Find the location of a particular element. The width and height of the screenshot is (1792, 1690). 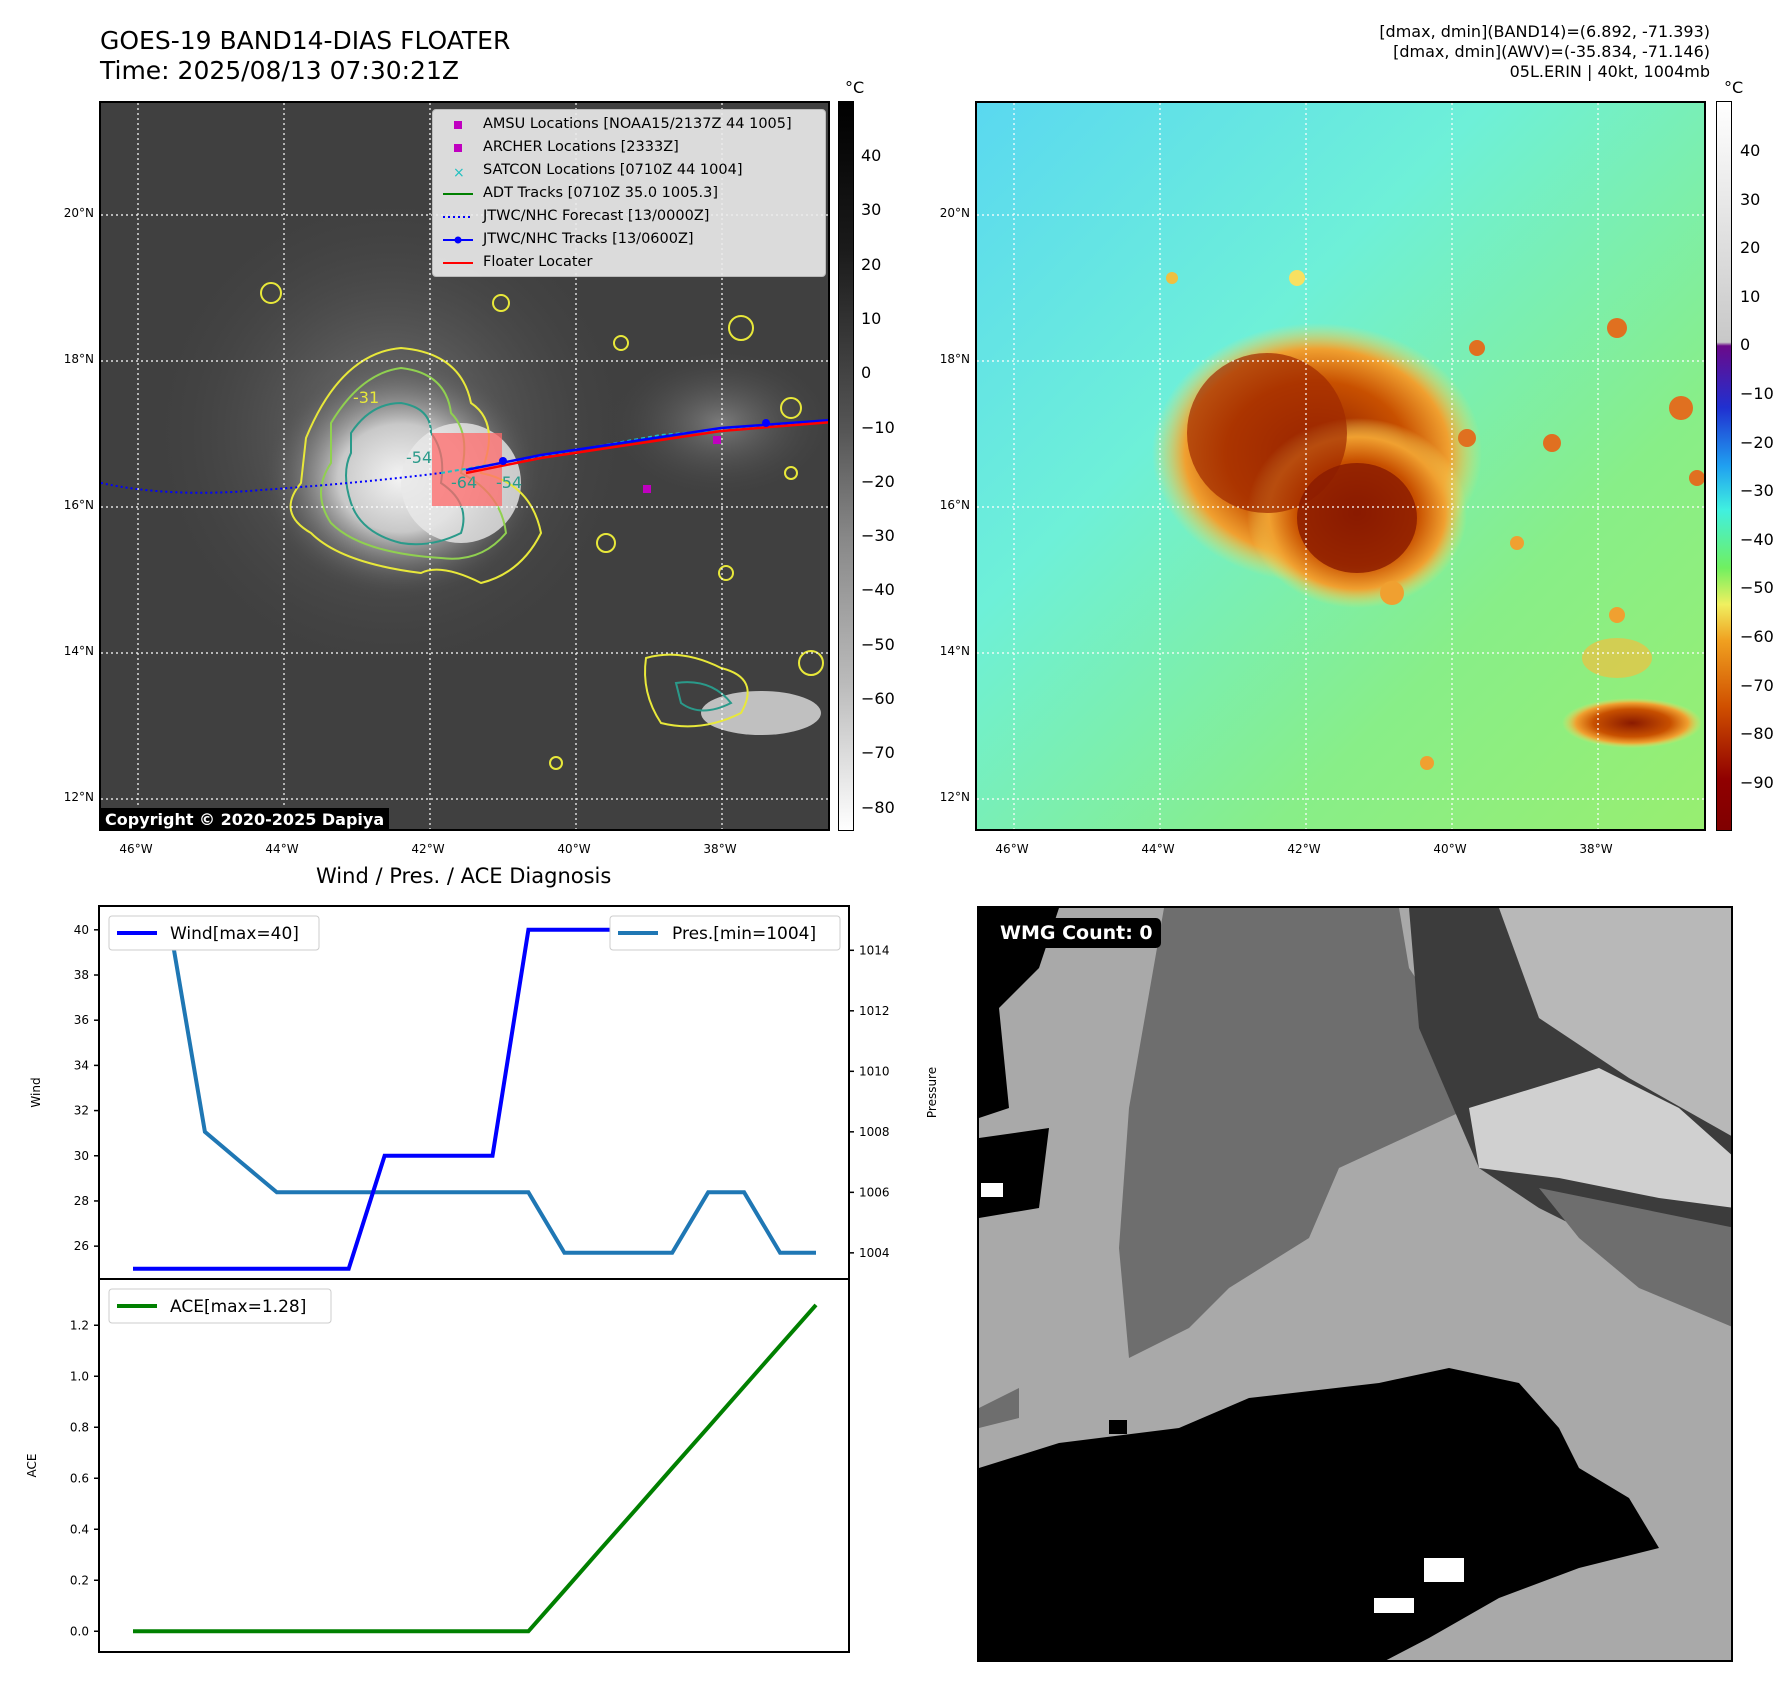

title-line-1: GOES-19 BAND14-DIAS FLOATER is located at coordinates (305, 40).